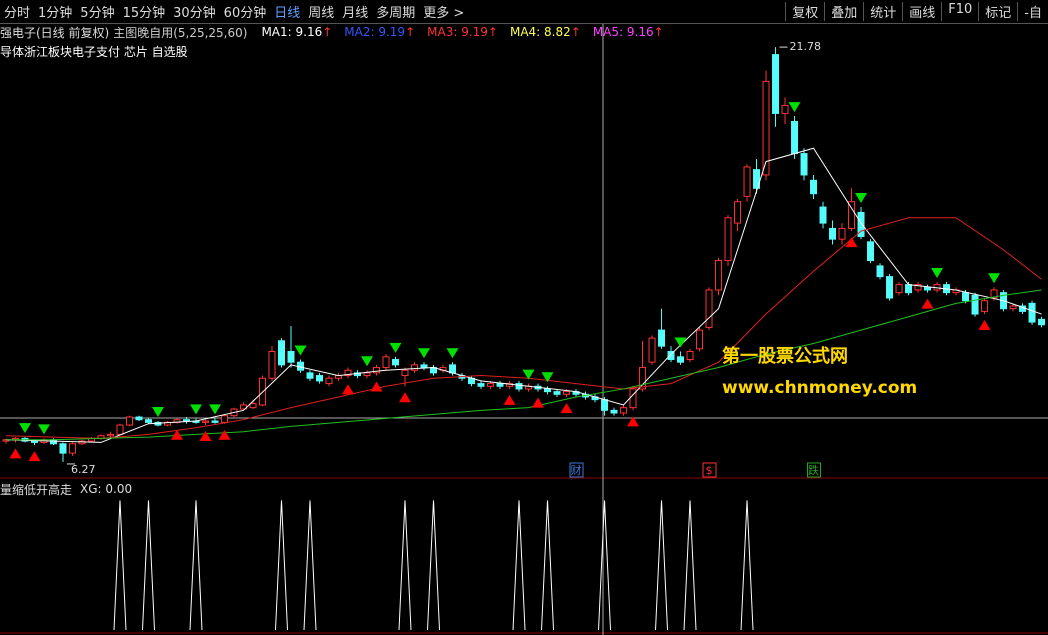  Describe the element at coordinates (355, 13) in the screenshot. I see `toolbar-item: 月线` at that location.